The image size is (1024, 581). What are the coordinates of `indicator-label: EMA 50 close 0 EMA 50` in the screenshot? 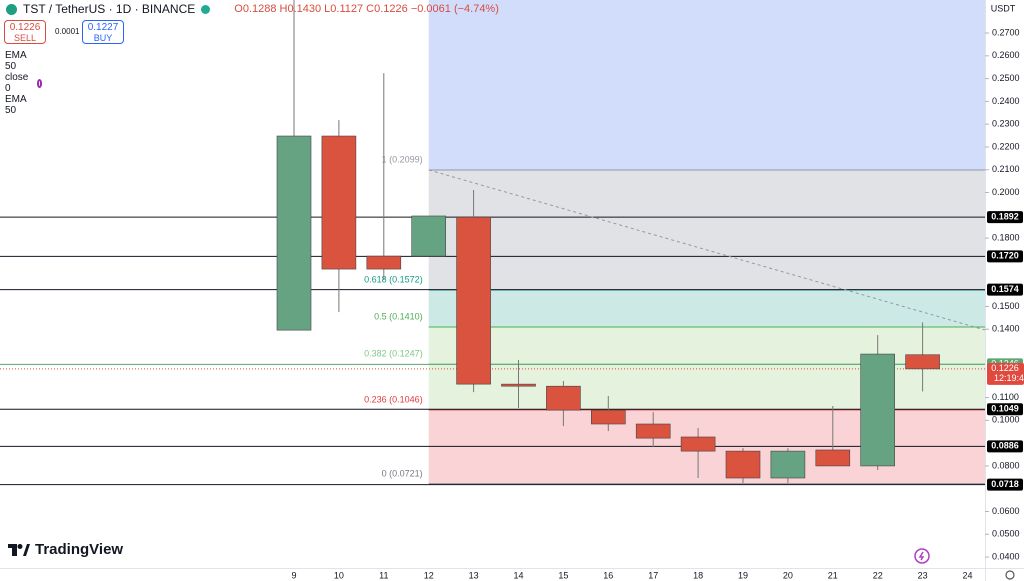 It's located at (17, 83).